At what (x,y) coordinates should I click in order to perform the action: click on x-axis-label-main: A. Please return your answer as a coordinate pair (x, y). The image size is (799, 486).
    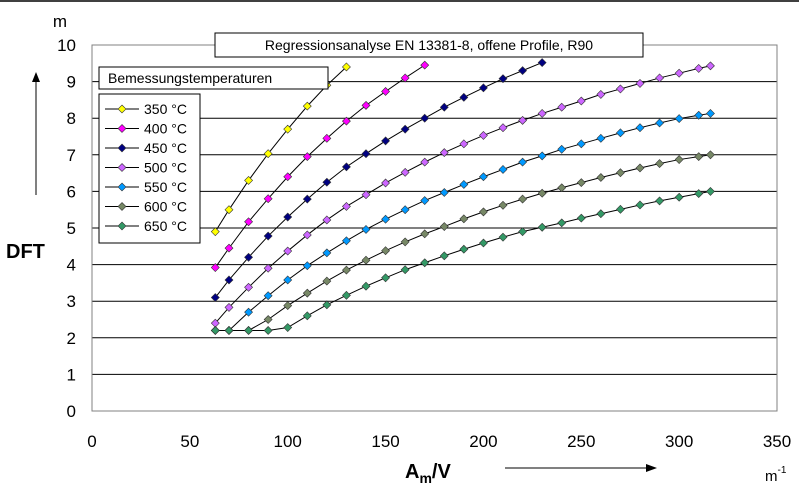
    Looking at the image, I should click on (412, 472).